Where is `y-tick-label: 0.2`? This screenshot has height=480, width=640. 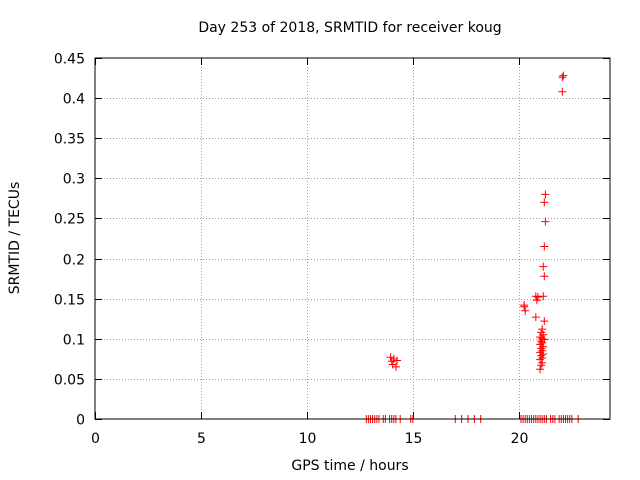 y-tick-label: 0.2 is located at coordinates (74, 261).